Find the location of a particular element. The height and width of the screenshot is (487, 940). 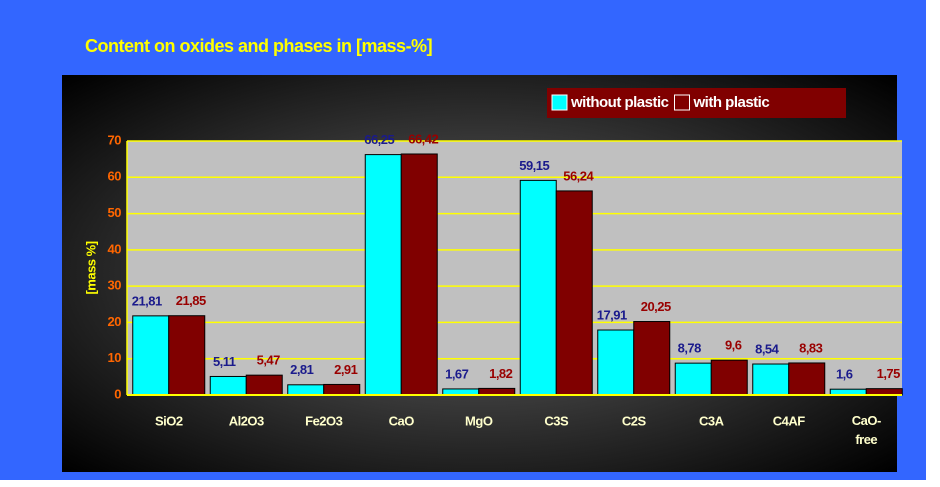

data-label: 5,11 is located at coordinates (224, 361).